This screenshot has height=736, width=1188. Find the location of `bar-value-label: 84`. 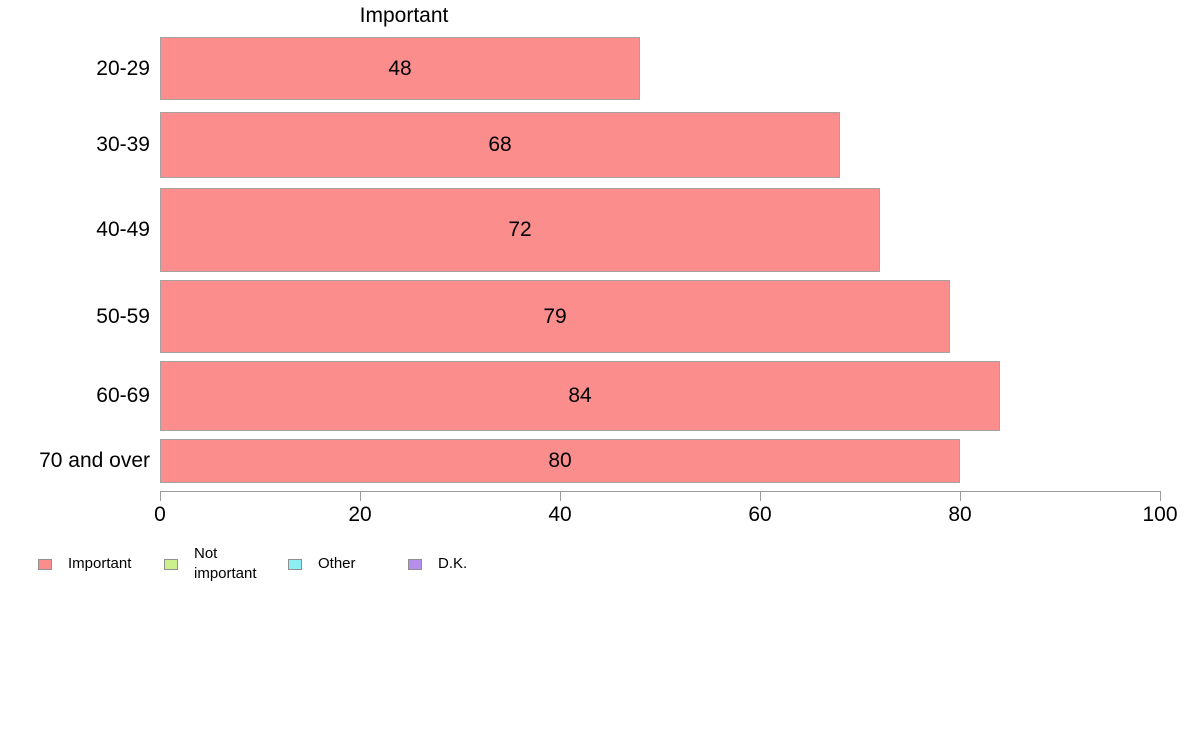

bar-value-label: 84 is located at coordinates (580, 395).